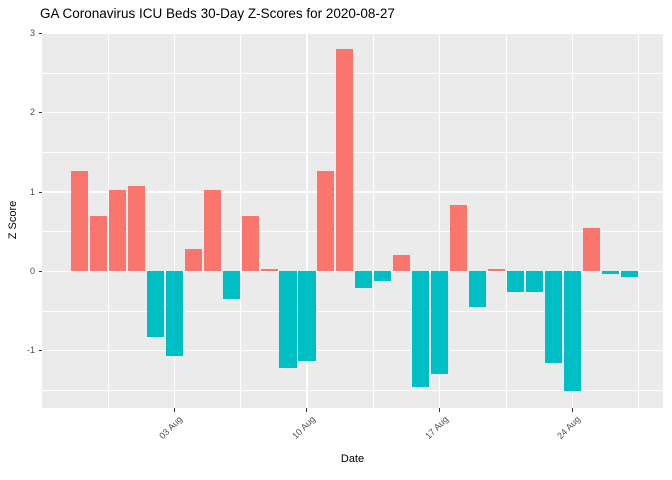 The width and height of the screenshot is (672, 480). Describe the element at coordinates (13, 220) in the screenshot. I see `y-axis-title: Z Score` at that location.